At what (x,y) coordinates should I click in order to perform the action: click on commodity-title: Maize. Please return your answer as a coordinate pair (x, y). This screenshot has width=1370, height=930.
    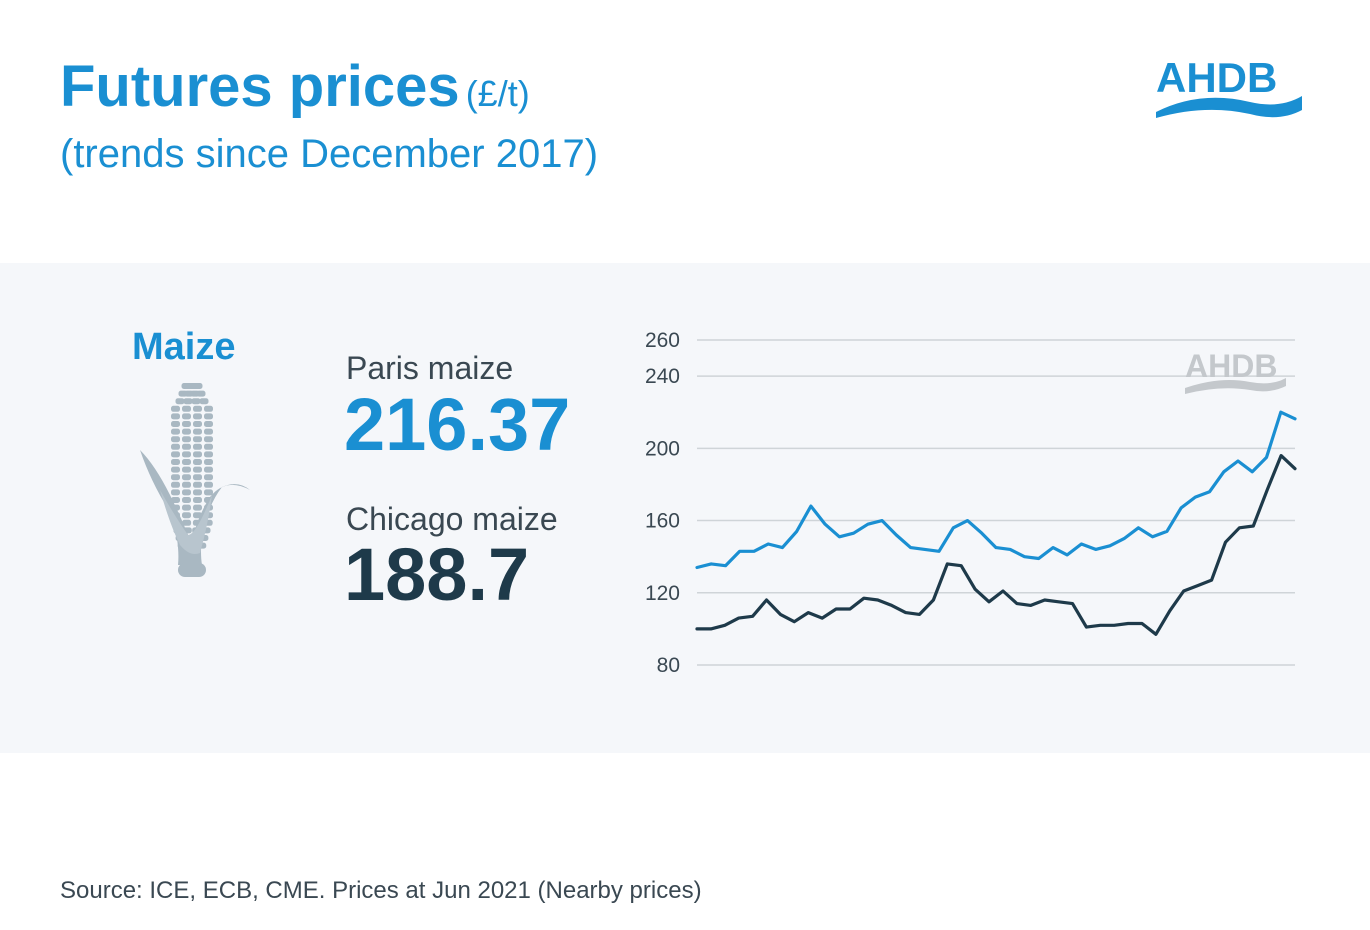
    Looking at the image, I should click on (184, 347).